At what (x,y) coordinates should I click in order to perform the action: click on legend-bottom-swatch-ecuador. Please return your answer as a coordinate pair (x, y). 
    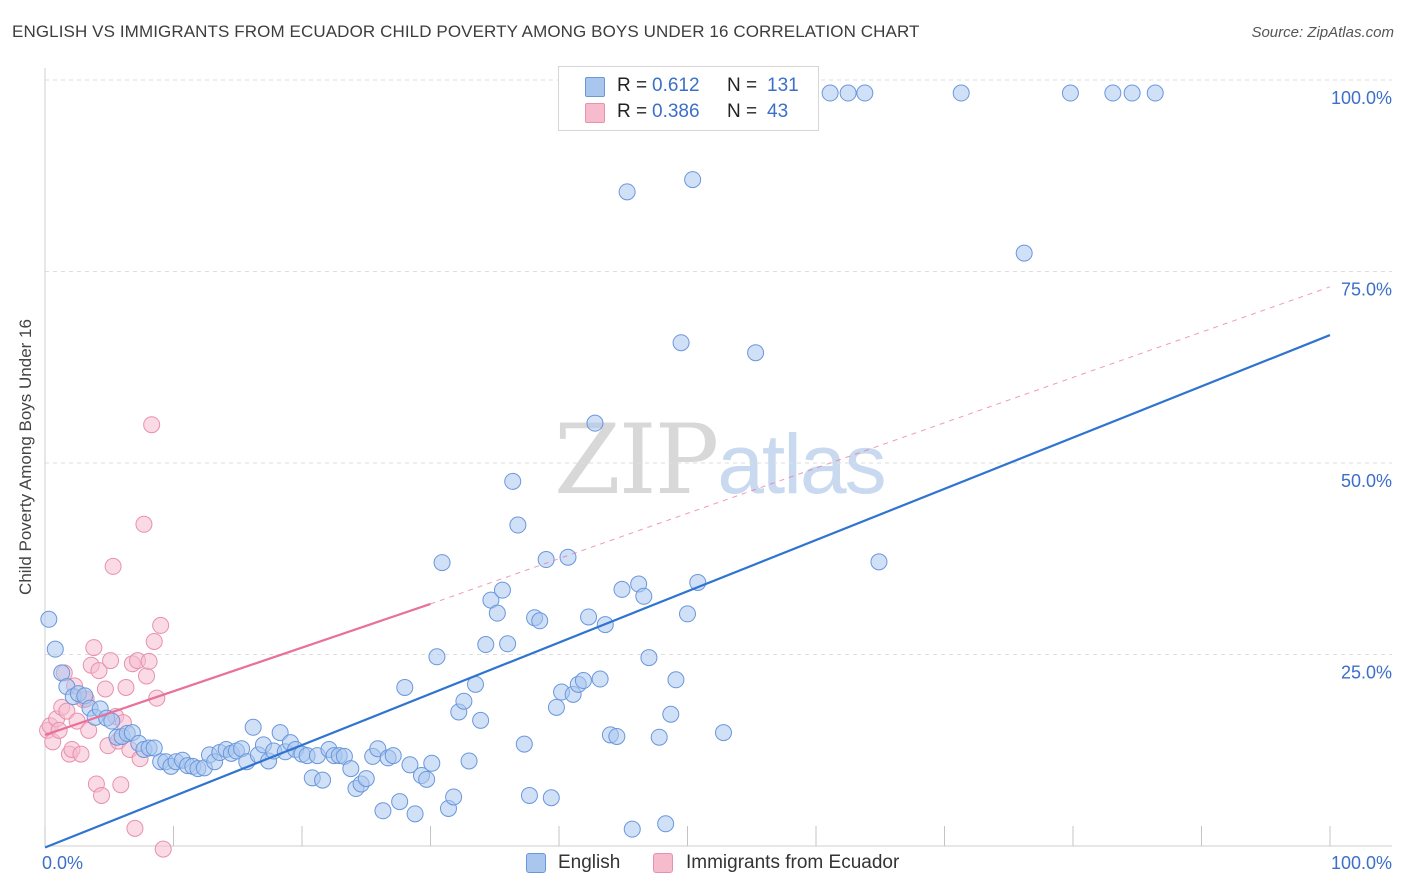
    Looking at the image, I should click on (663, 863).